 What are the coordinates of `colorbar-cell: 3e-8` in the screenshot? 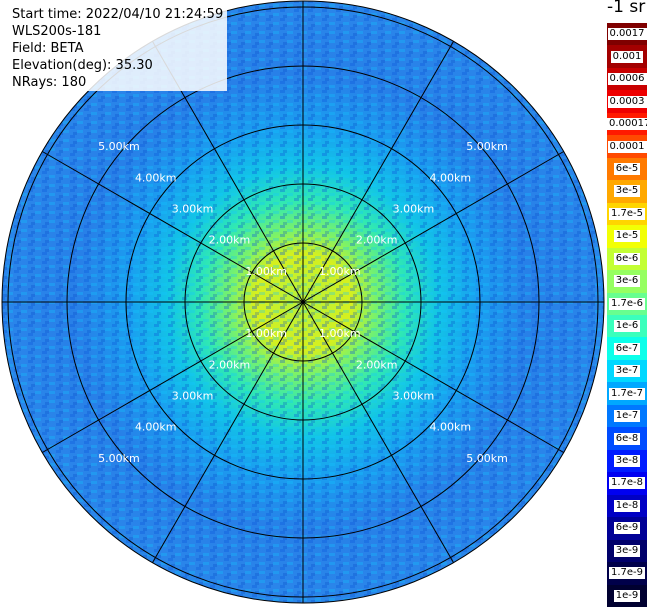 It's located at (627, 461).